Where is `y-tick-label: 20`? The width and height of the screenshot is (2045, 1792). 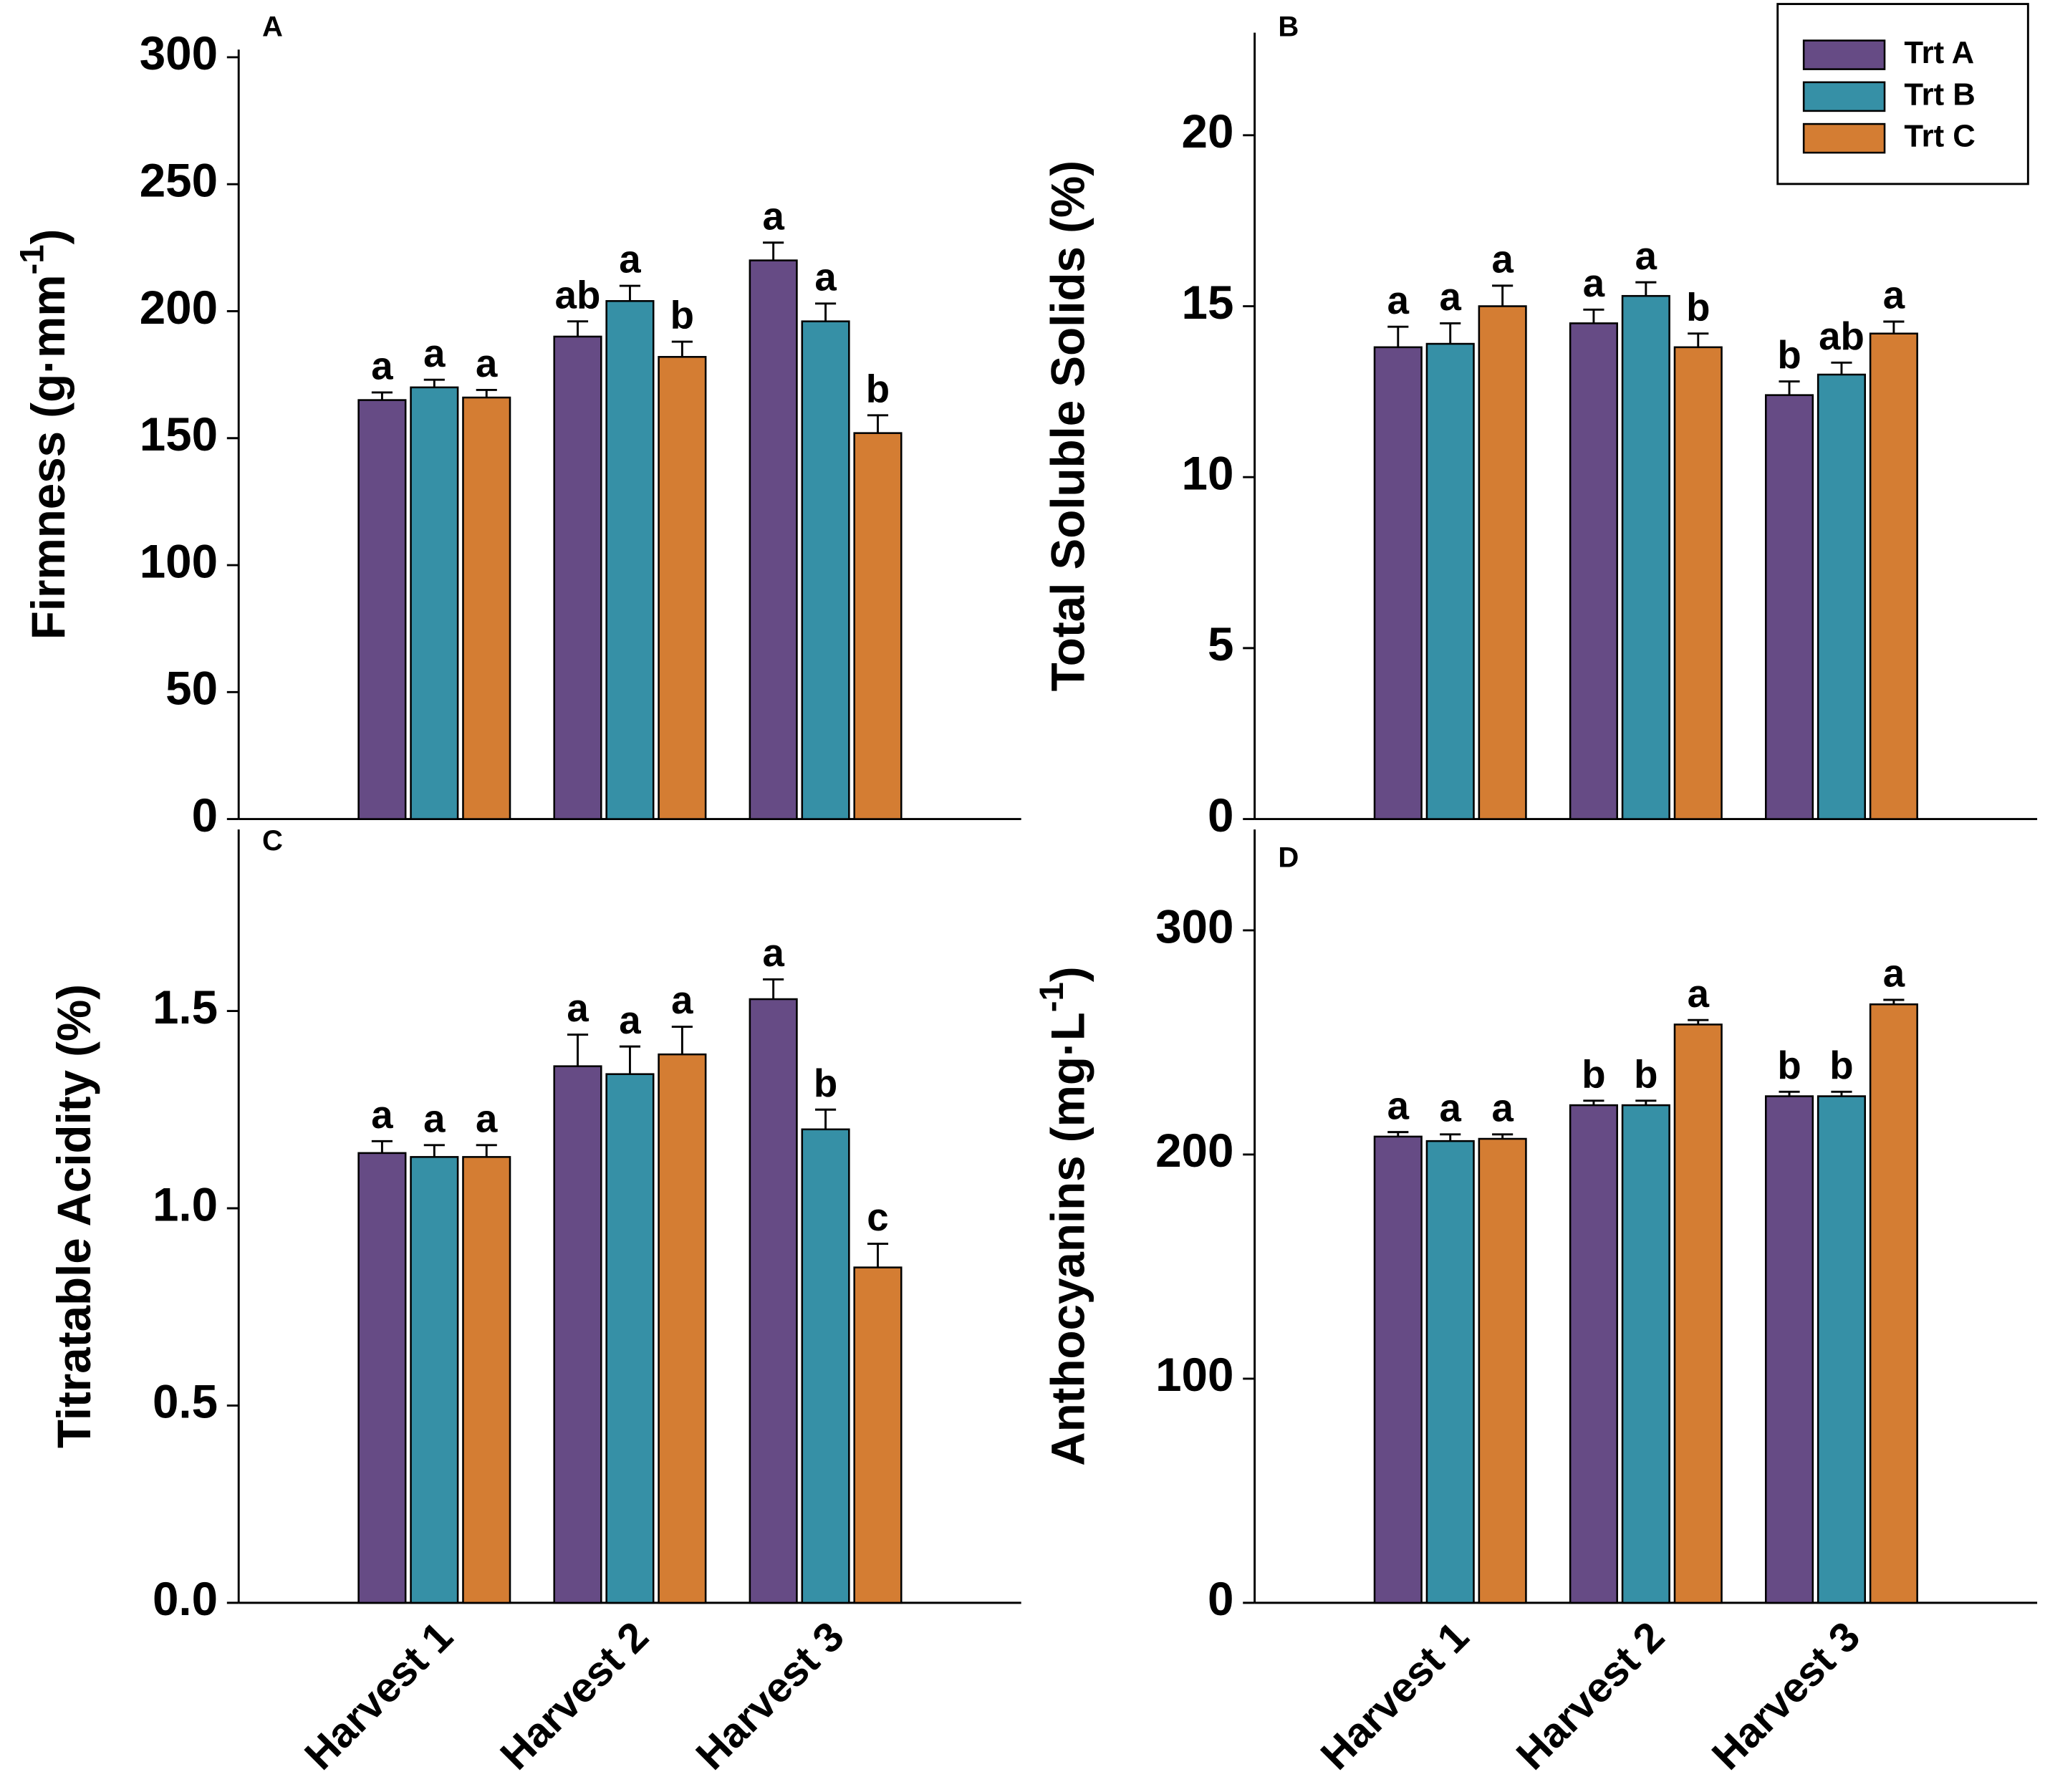
y-tick-label: 20 is located at coordinates (1208, 131).